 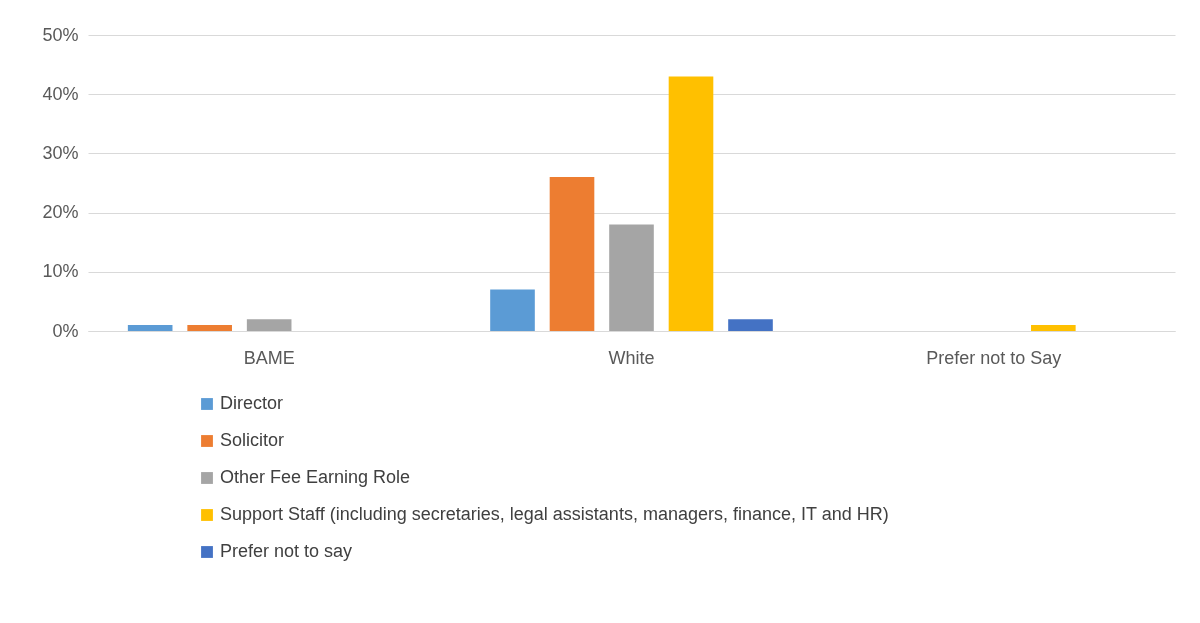 I want to click on y-tick-label: 10%, so click(x=60, y=271).